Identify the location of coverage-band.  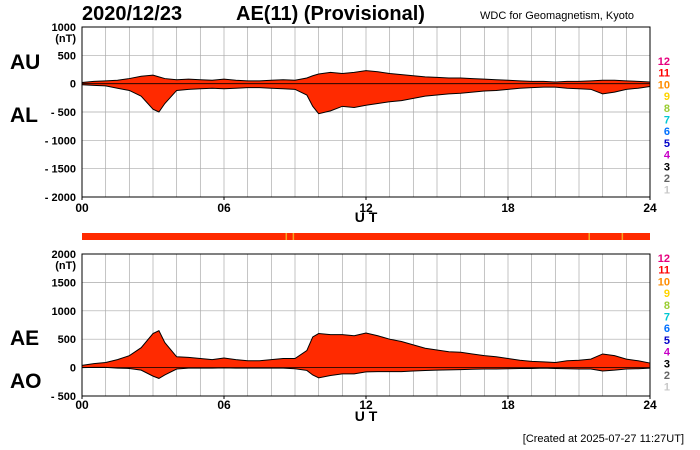
(366, 236).